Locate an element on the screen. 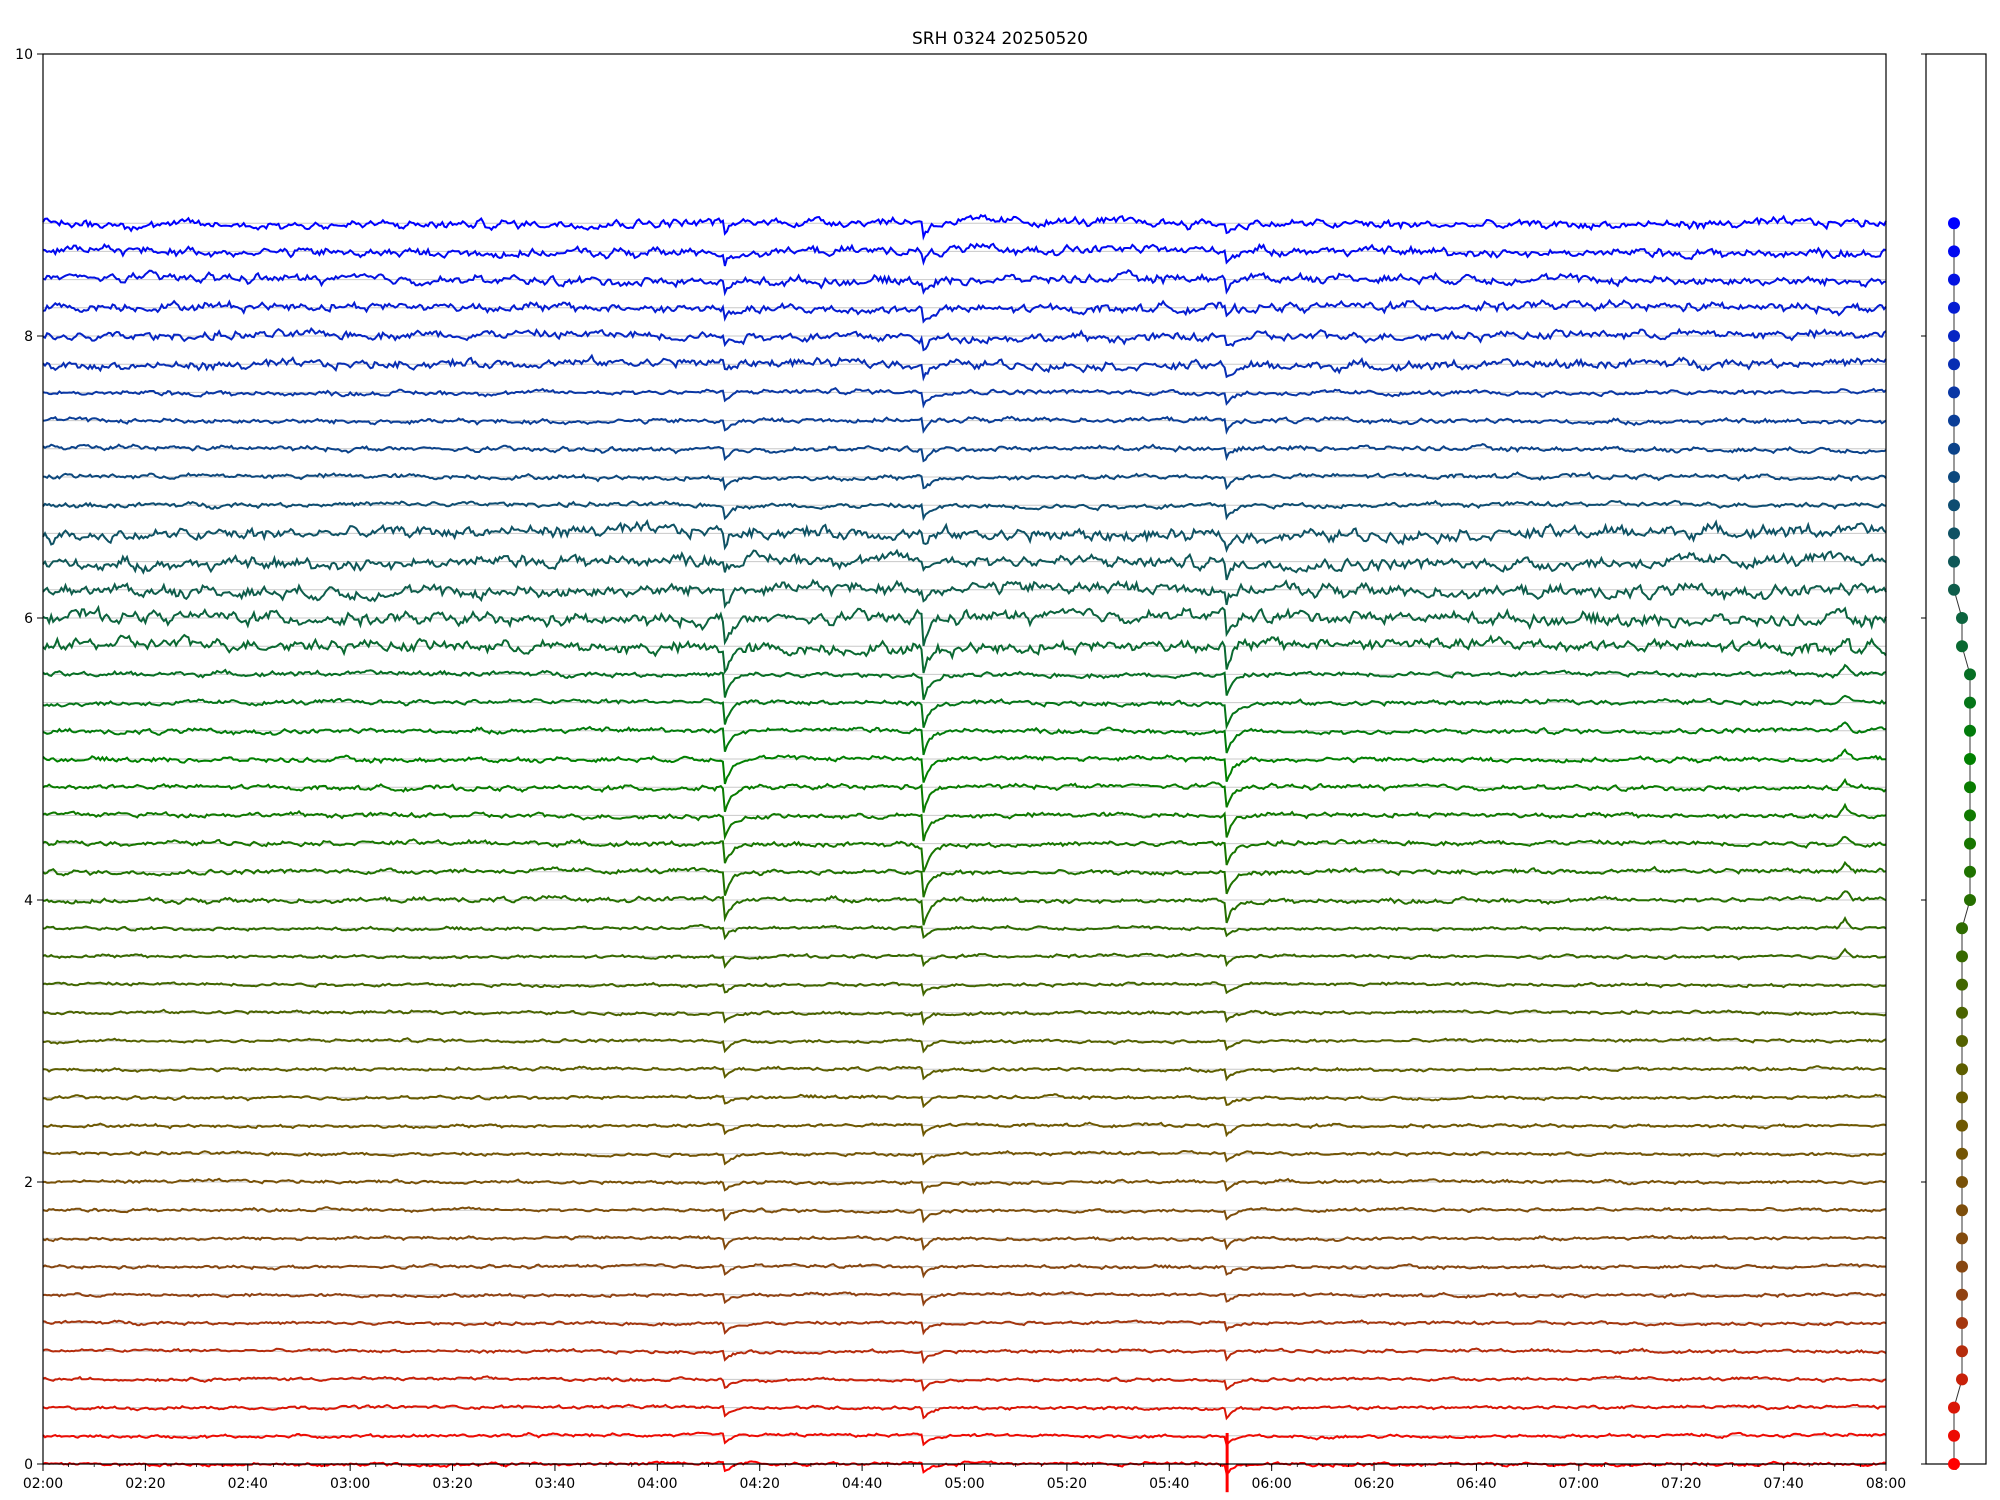 This screenshot has width=2000, height=1500. x-tick-label-9: 05:00 is located at coordinates (964, 1484).